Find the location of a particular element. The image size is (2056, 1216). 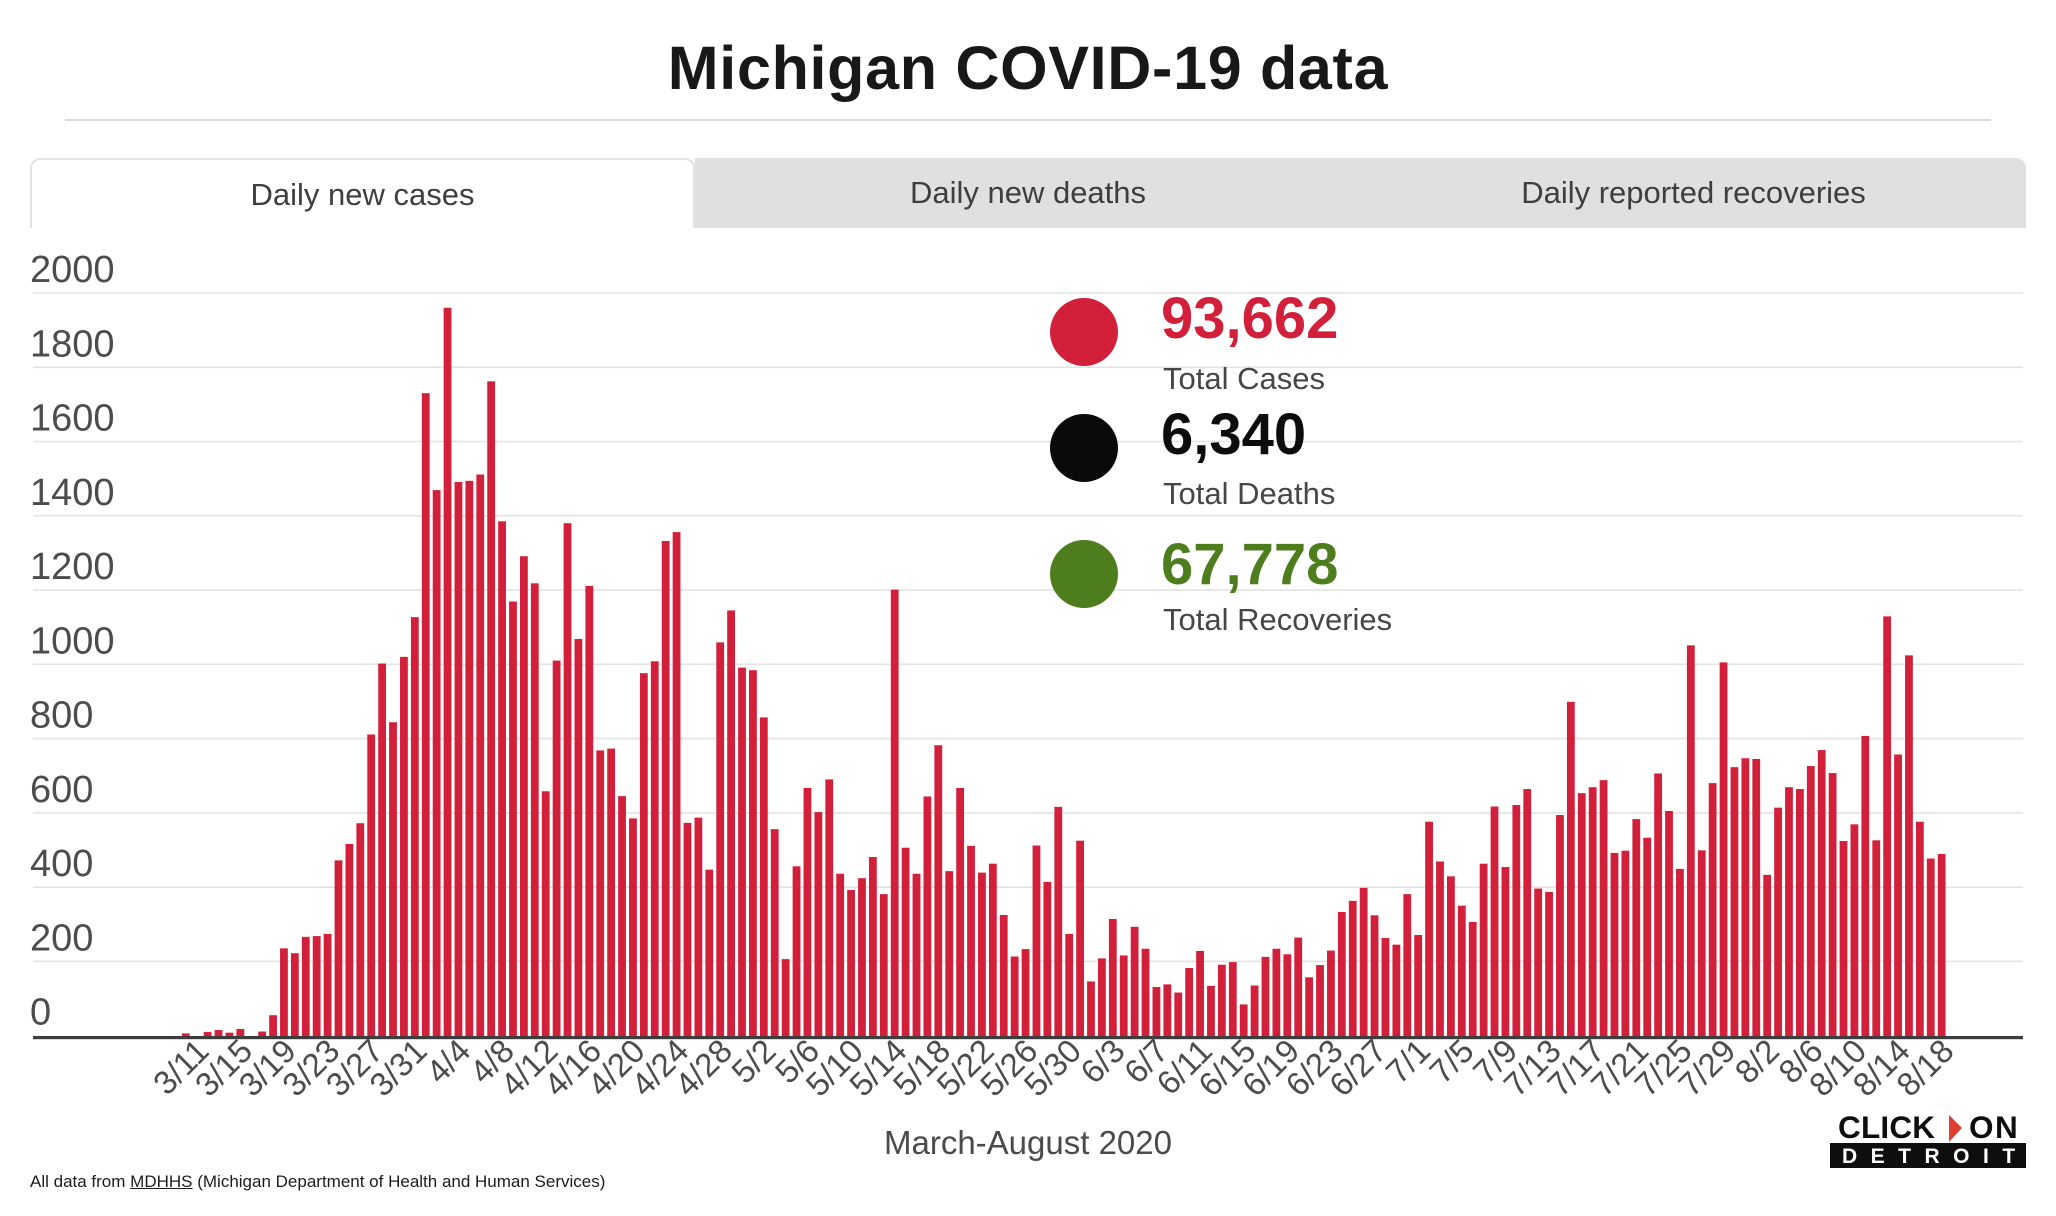

svg-text: 1600 is located at coordinates (72, 419).